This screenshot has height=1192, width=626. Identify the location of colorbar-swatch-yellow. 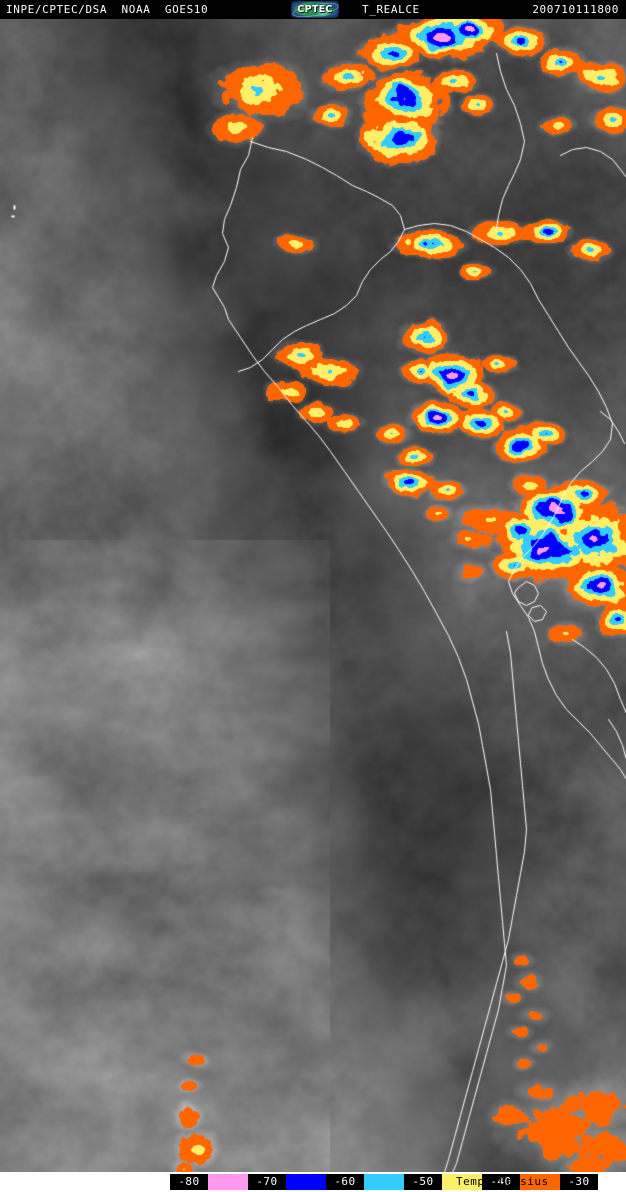
(462, 1182).